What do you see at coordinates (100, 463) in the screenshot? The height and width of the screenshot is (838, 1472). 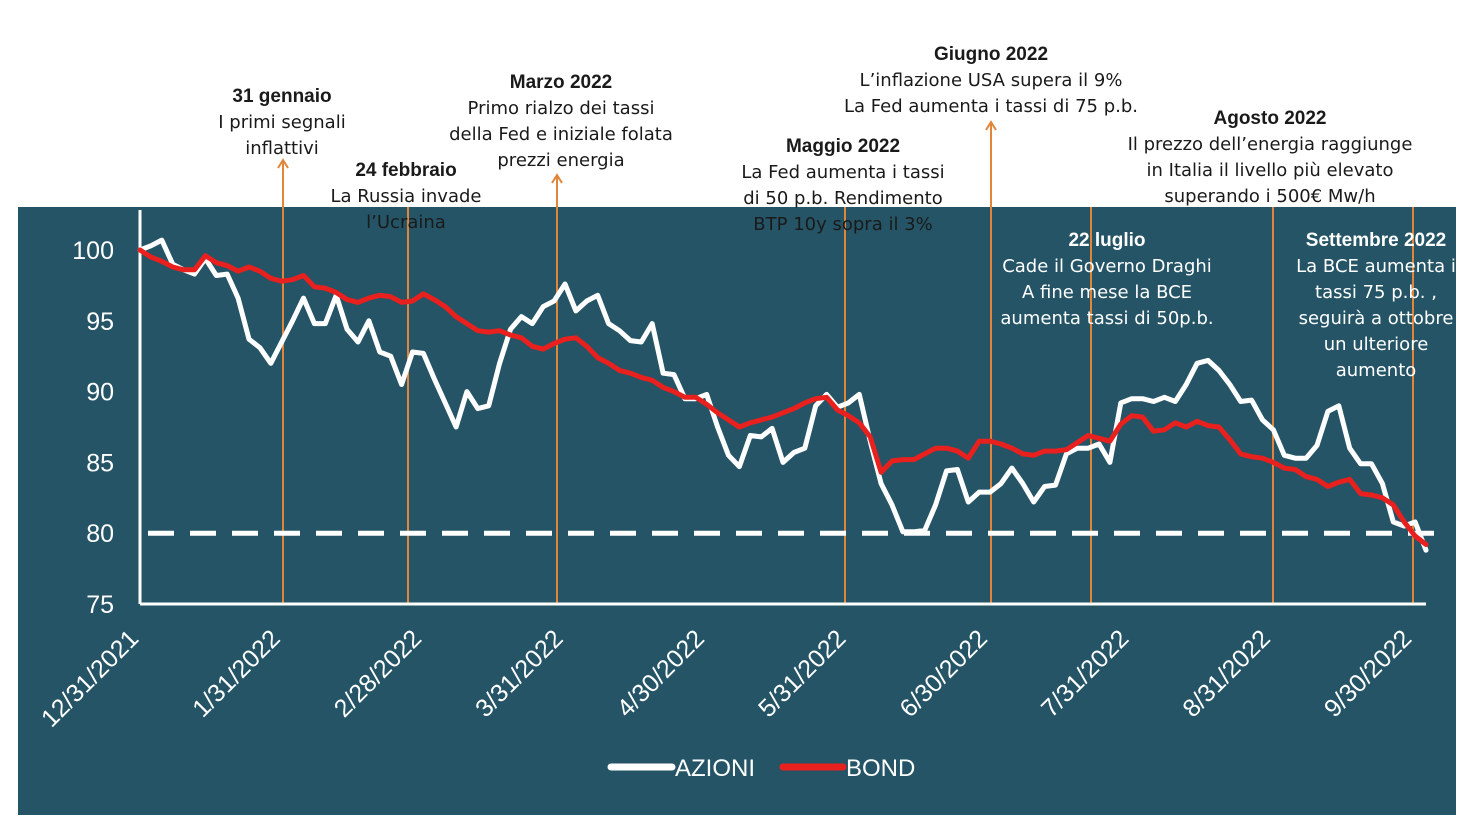 I see `y-tick-label: 85` at bounding box center [100, 463].